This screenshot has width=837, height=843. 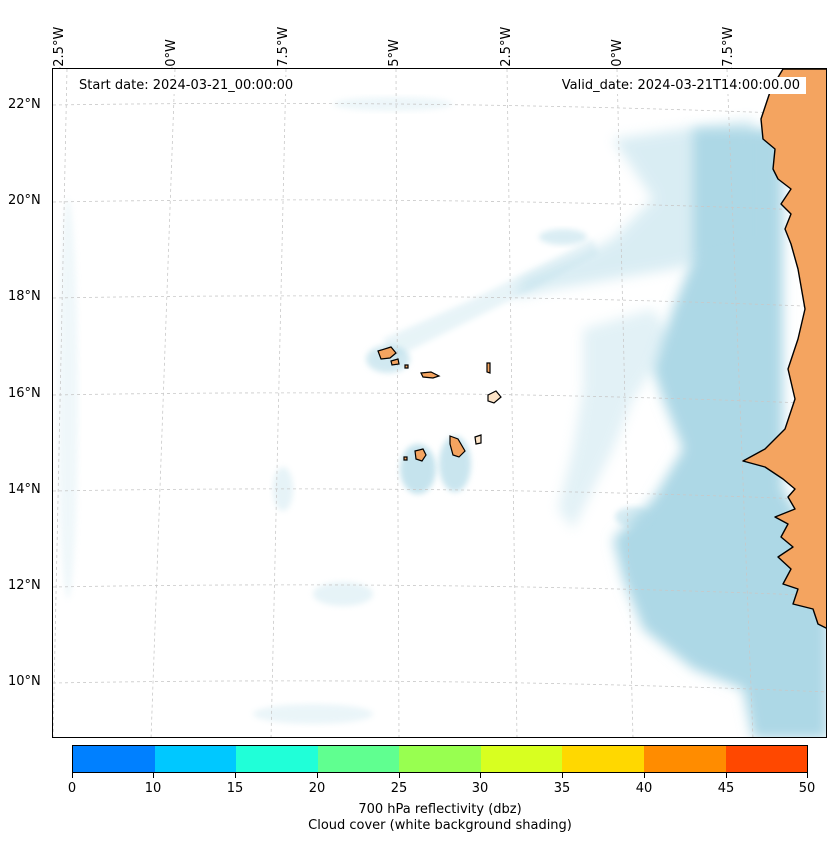 What do you see at coordinates (317, 788) in the screenshot?
I see `colorbar-label-20: 20` at bounding box center [317, 788].